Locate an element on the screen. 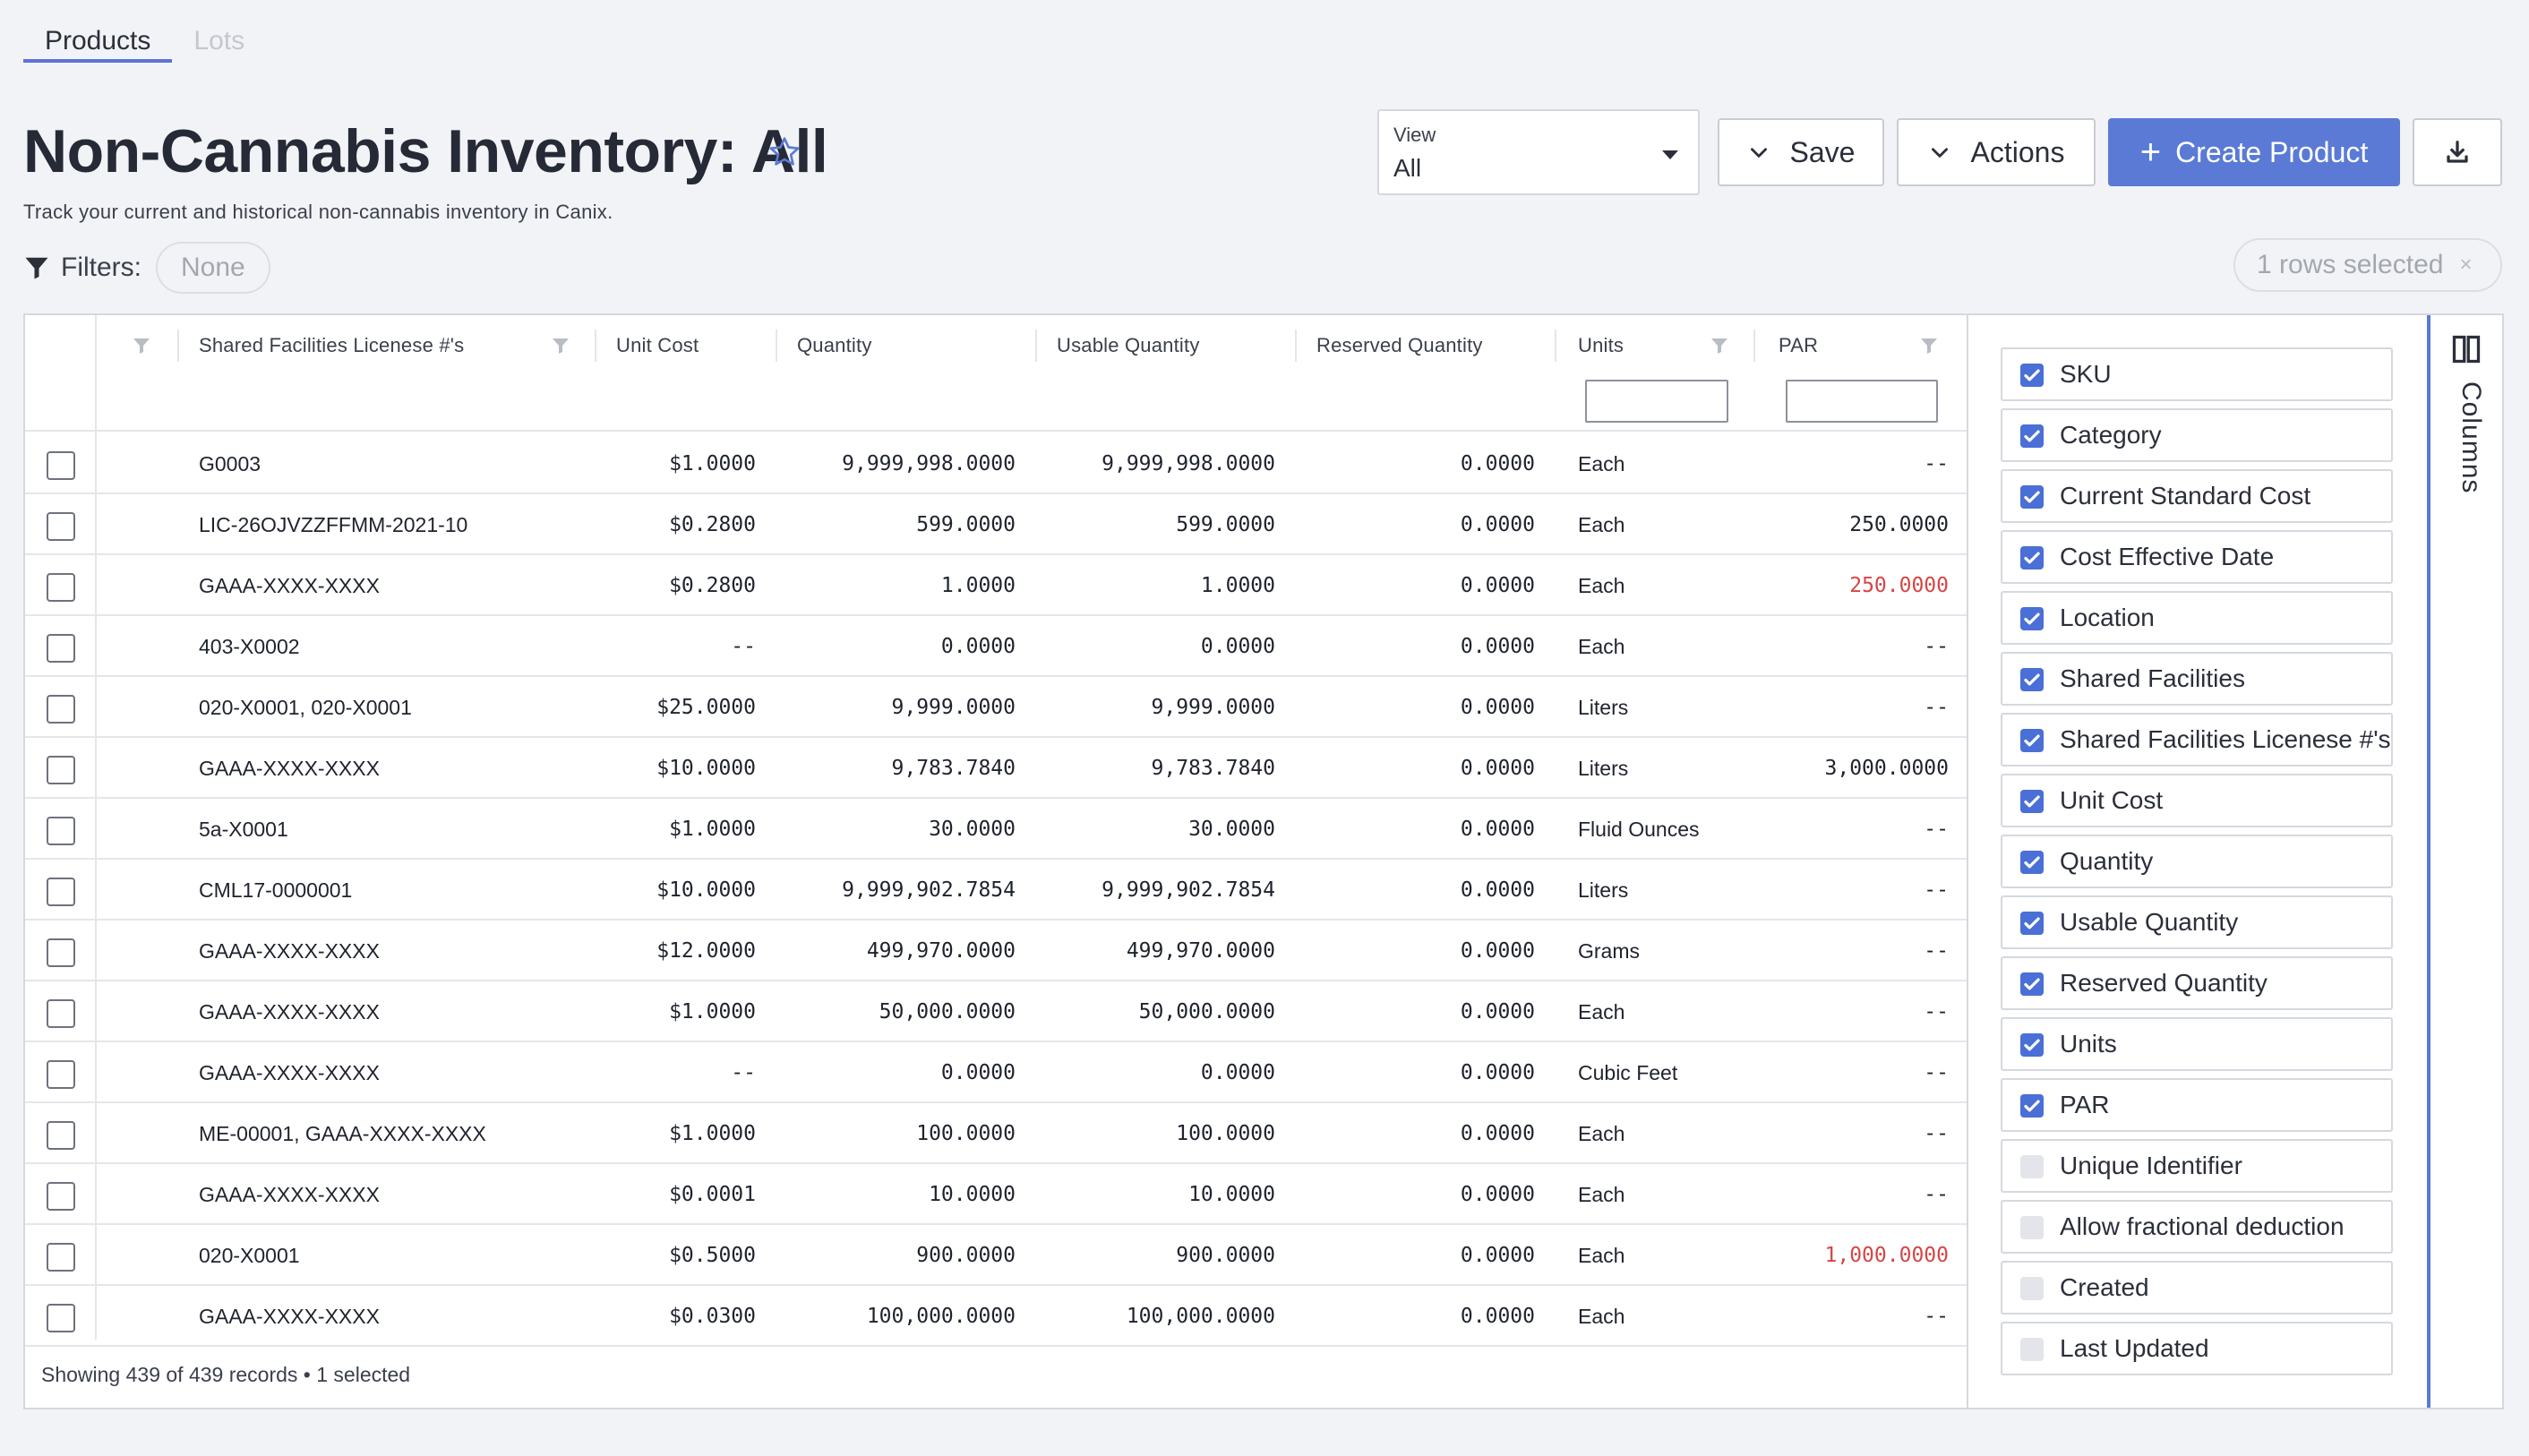 Image resolution: width=2529 pixels, height=1456 pixels. unit-cost-cell: $1.0000 is located at coordinates (712, 829).